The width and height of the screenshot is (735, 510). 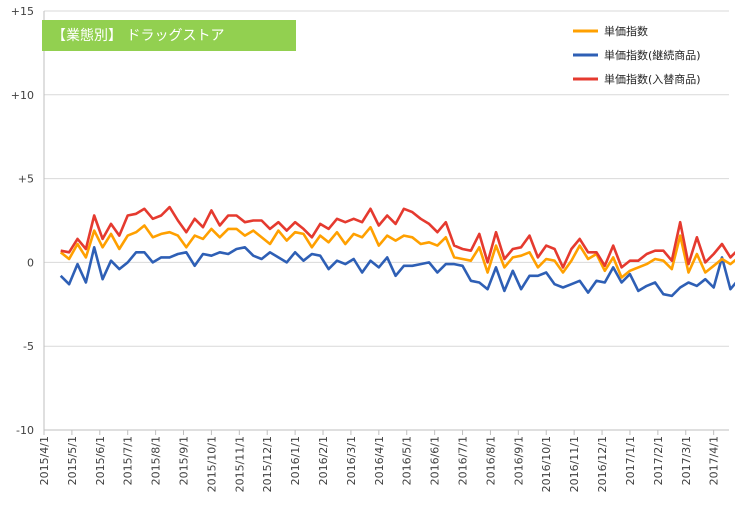 I want to click on y-tick-label: -5, so click(x=28, y=346).